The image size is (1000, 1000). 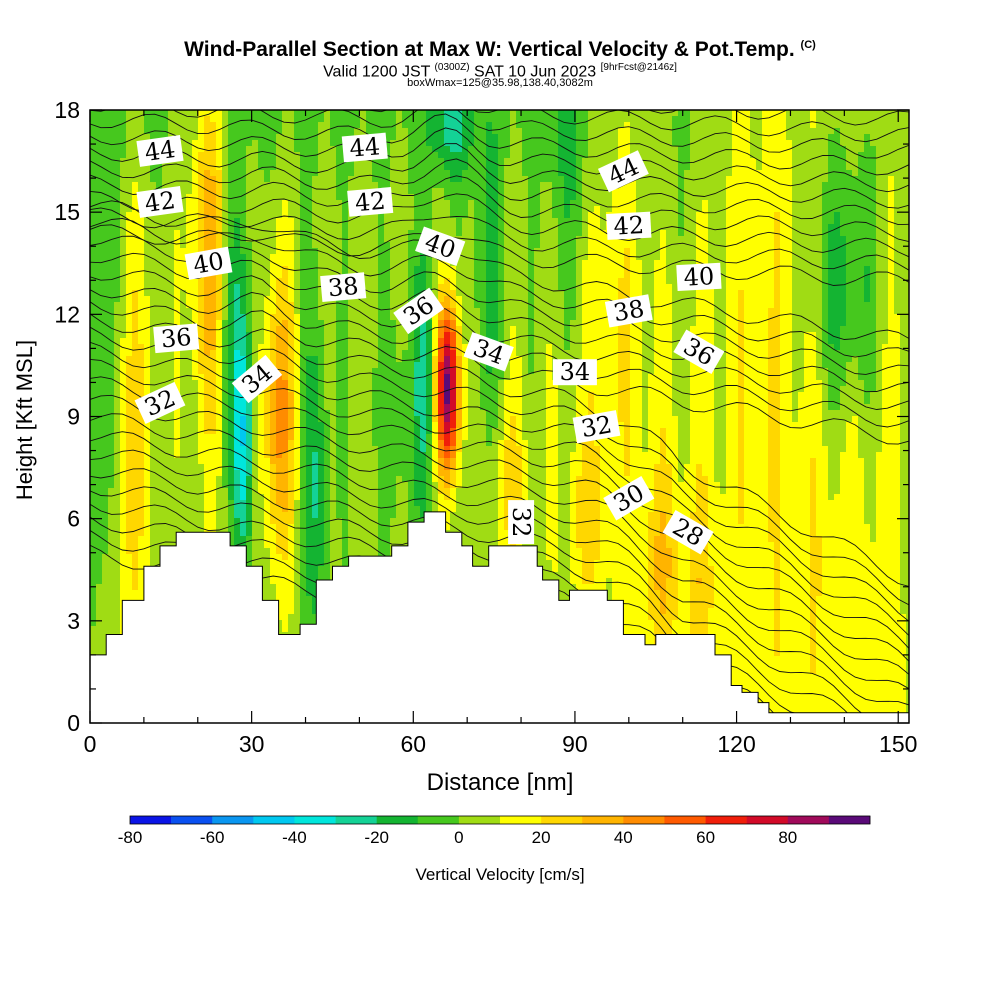 I want to click on contour-label-text: 34, so click(x=575, y=372).